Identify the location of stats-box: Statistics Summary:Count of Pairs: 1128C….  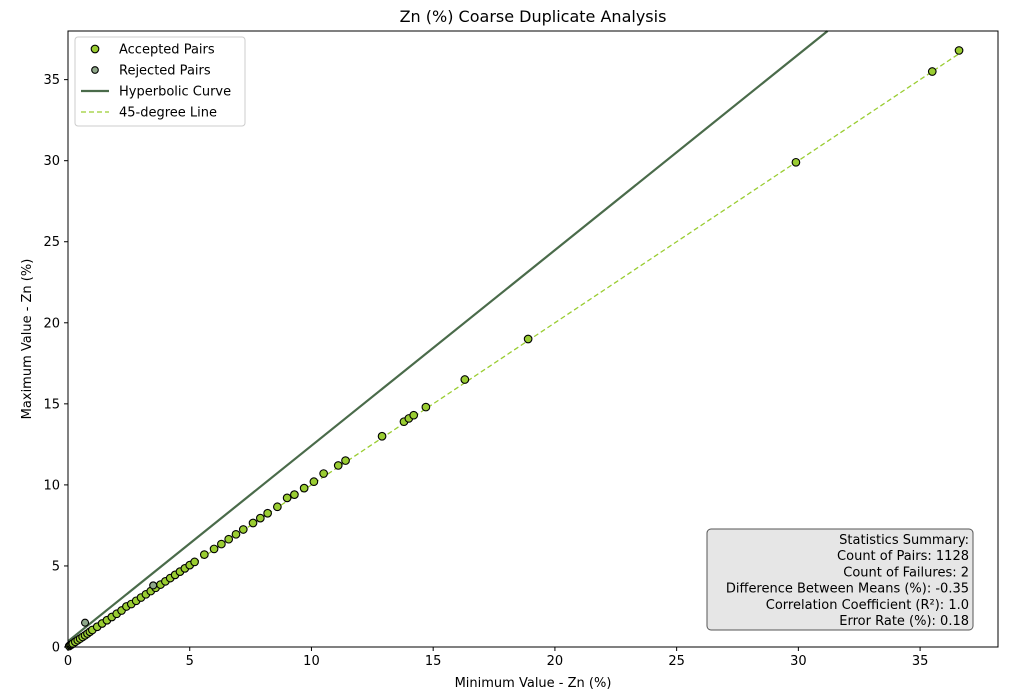
(840, 579).